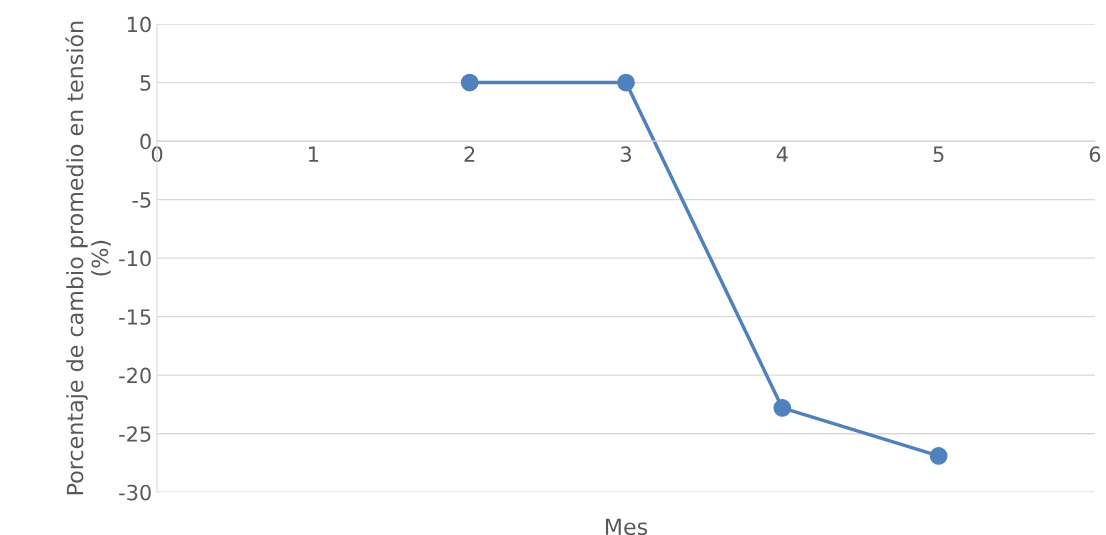 The image size is (1106, 535). I want to click on x-tick-label: 5, so click(938, 154).